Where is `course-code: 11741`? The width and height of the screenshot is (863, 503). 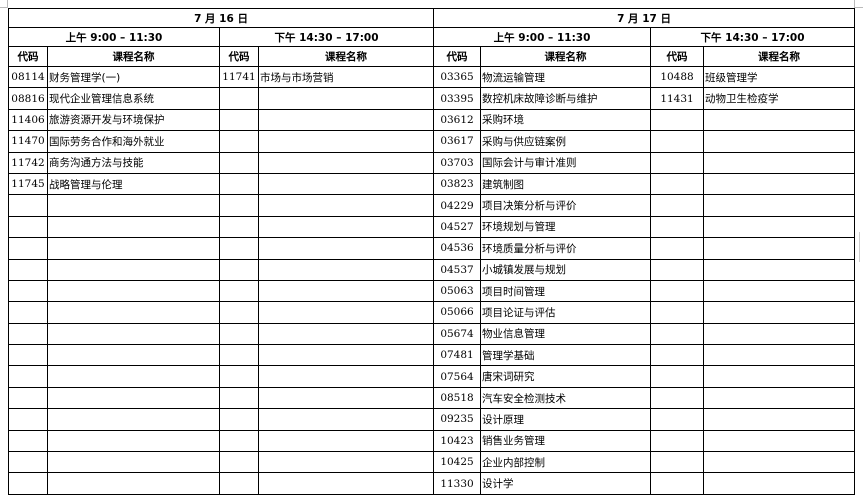 course-code: 11741 is located at coordinates (239, 77).